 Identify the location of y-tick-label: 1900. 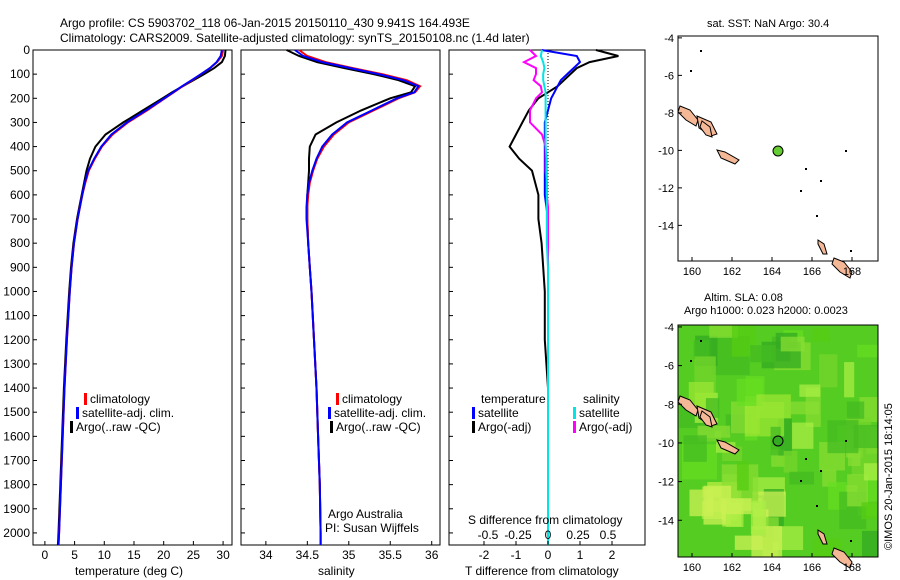
(16, 509).